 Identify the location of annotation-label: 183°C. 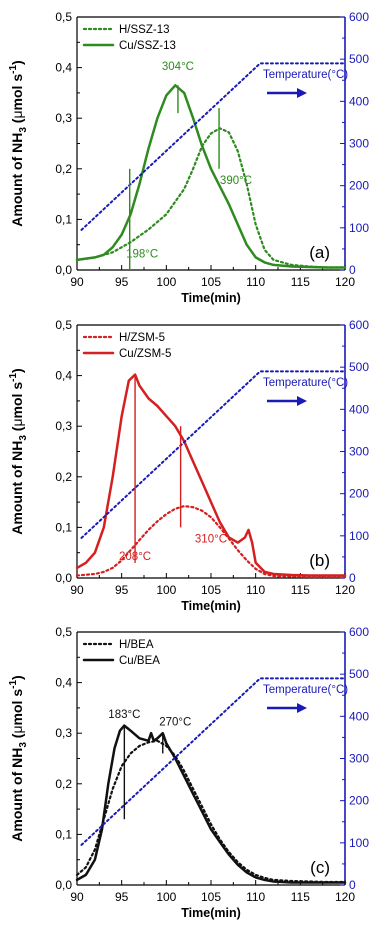
(124, 715).